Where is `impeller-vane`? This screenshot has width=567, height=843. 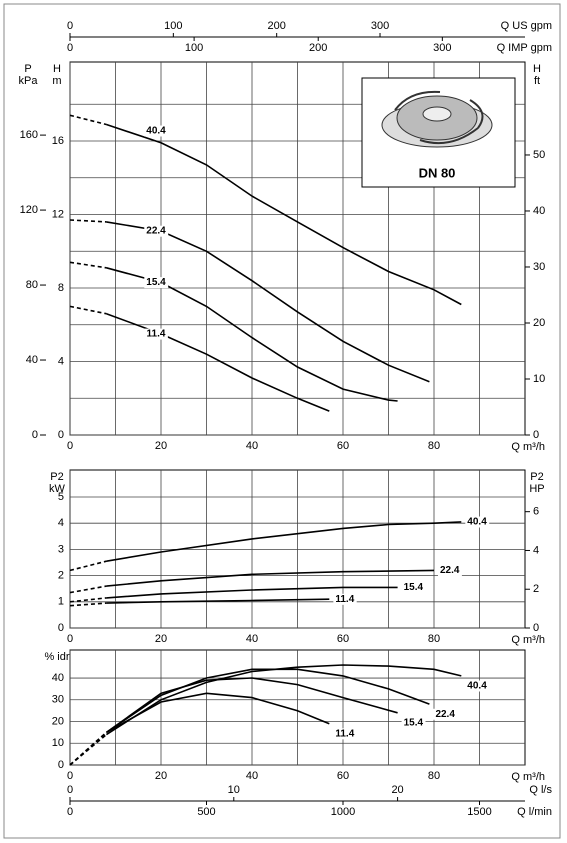 impeller-vane is located at coordinates (439, 117).